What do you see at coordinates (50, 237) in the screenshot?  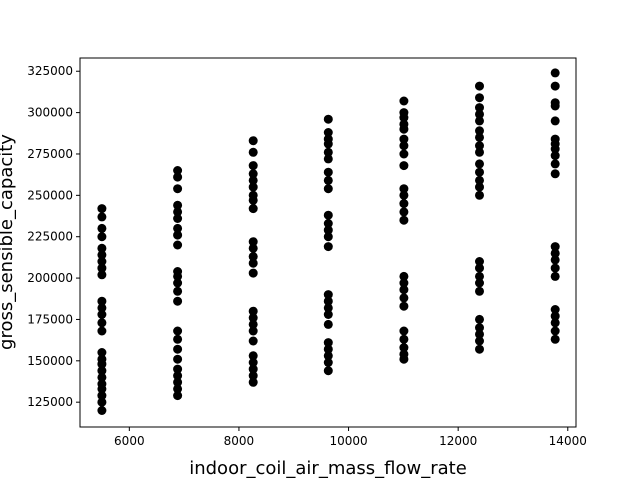 I see `y-tick-label: 225000` at bounding box center [50, 237].